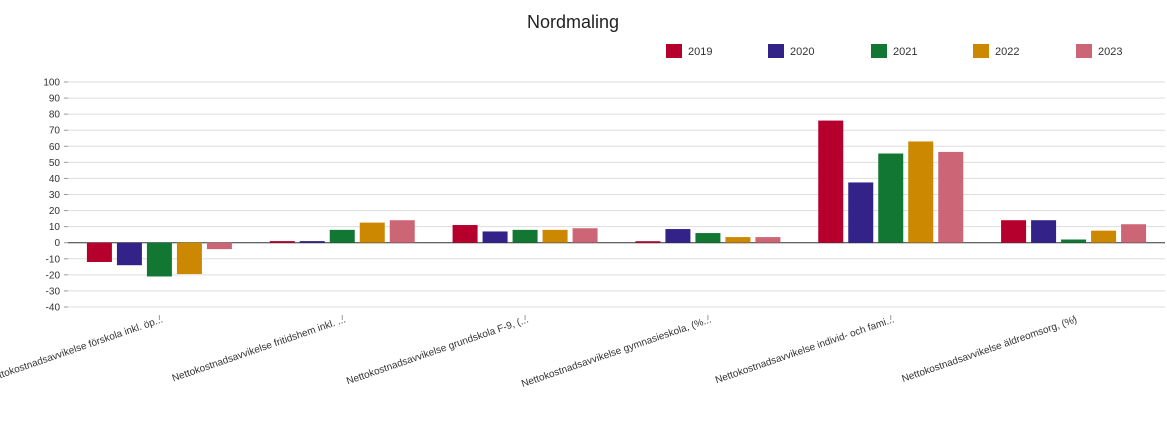 The width and height of the screenshot is (1167, 423). Describe the element at coordinates (53, 291) in the screenshot. I see `y-tick-label: -30` at that location.